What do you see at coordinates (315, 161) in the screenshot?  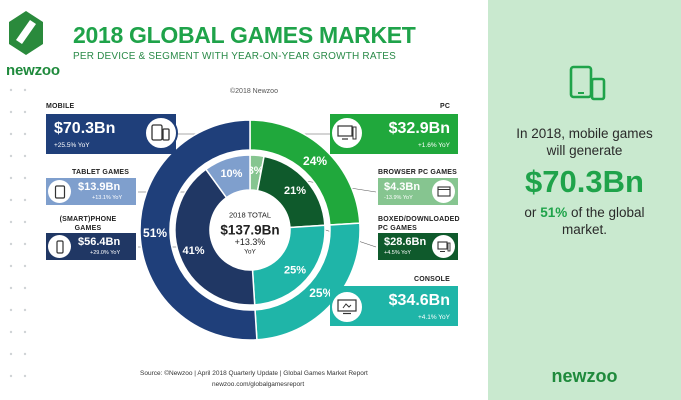 I see `outer-label-pc: 24%` at bounding box center [315, 161].